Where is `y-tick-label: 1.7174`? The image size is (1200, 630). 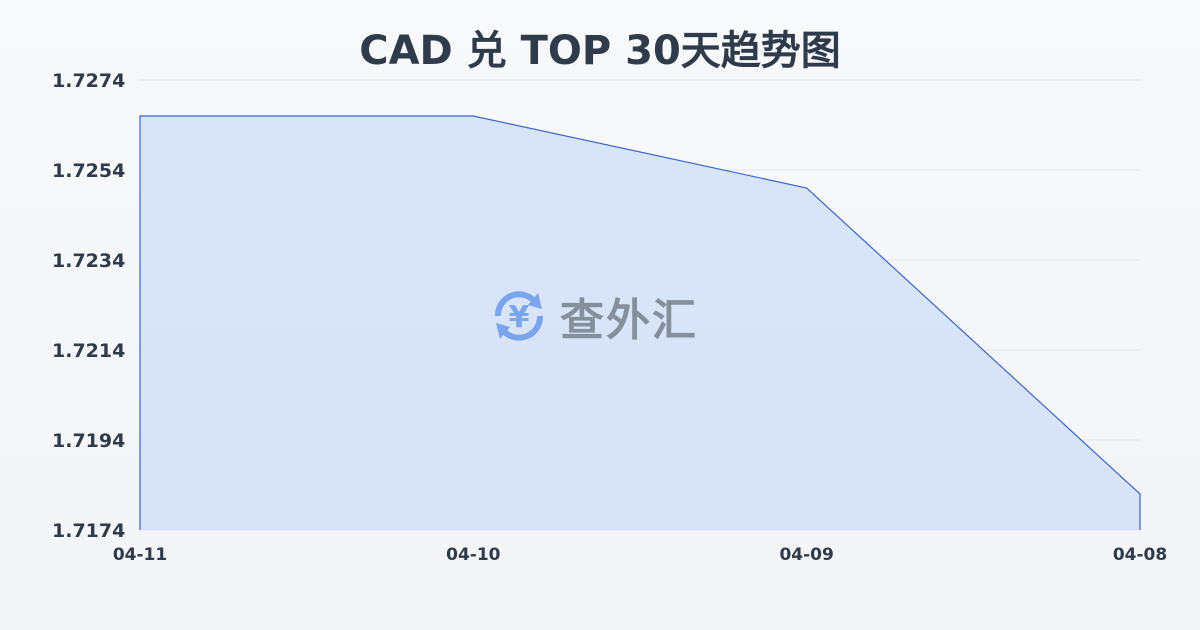
y-tick-label: 1.7174 is located at coordinates (88, 531).